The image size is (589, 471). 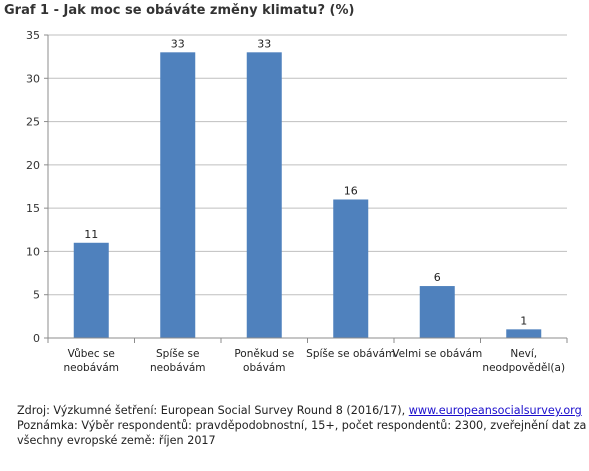 I want to click on x-tick-label-2: Poněkud se, so click(x=264, y=354).